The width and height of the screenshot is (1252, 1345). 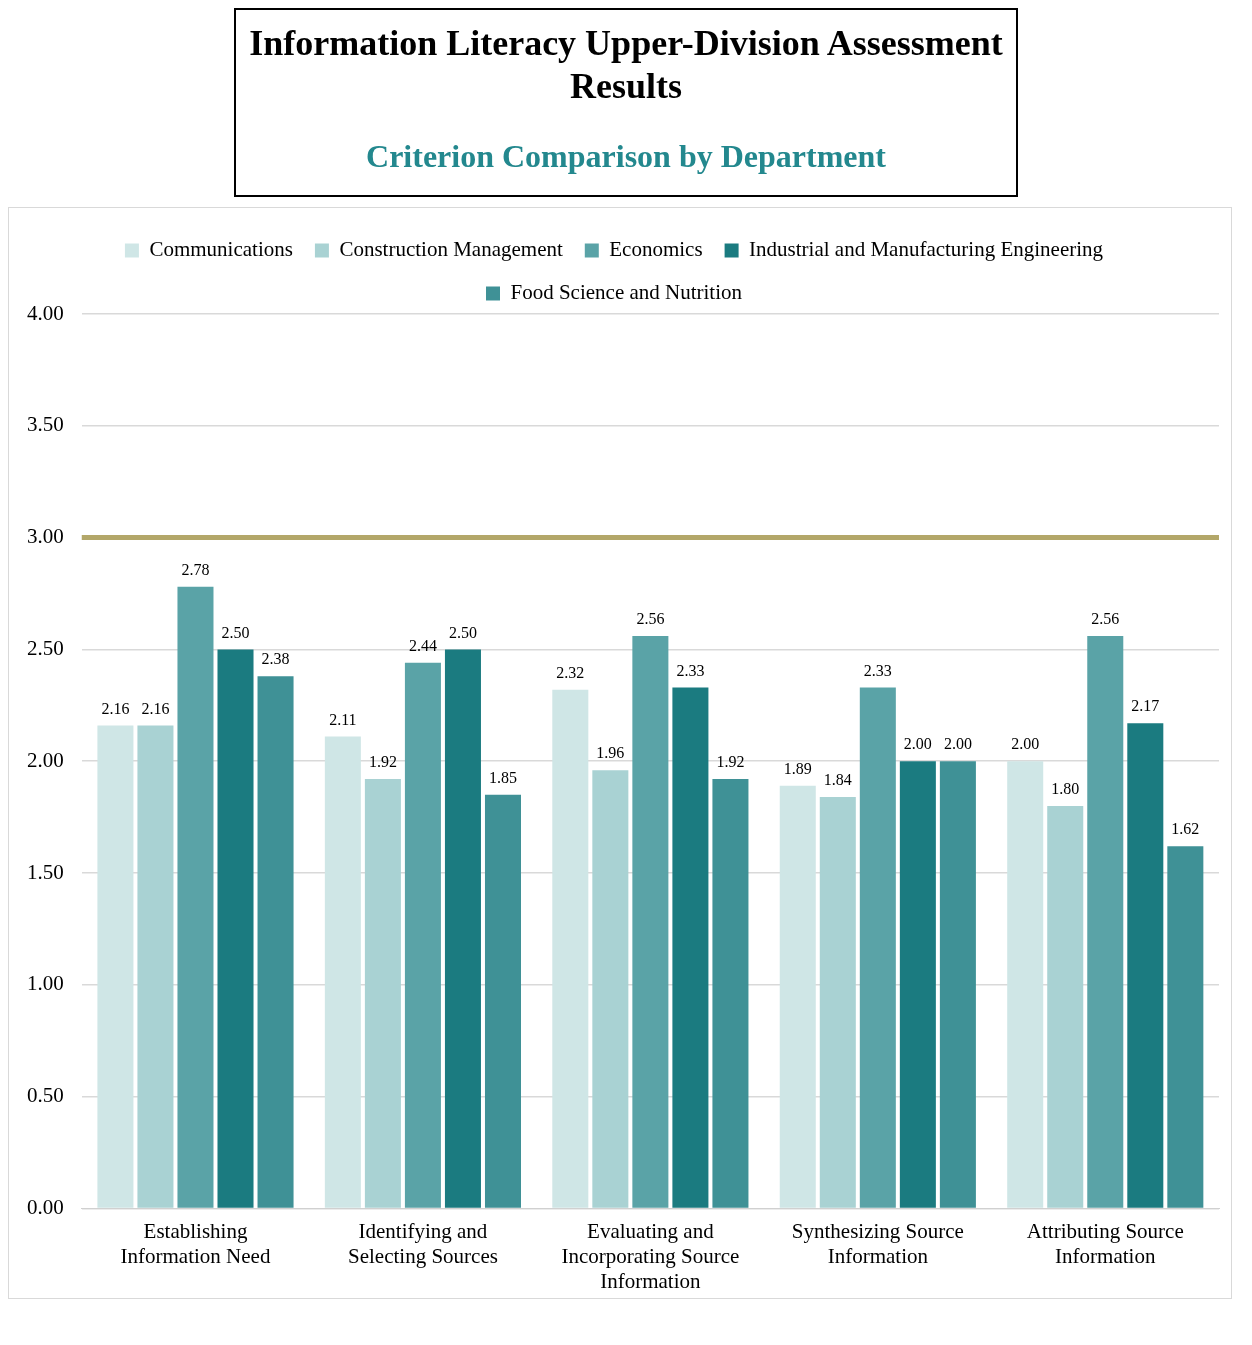 I want to click on y-tick-label: 3.50, so click(x=45, y=424).